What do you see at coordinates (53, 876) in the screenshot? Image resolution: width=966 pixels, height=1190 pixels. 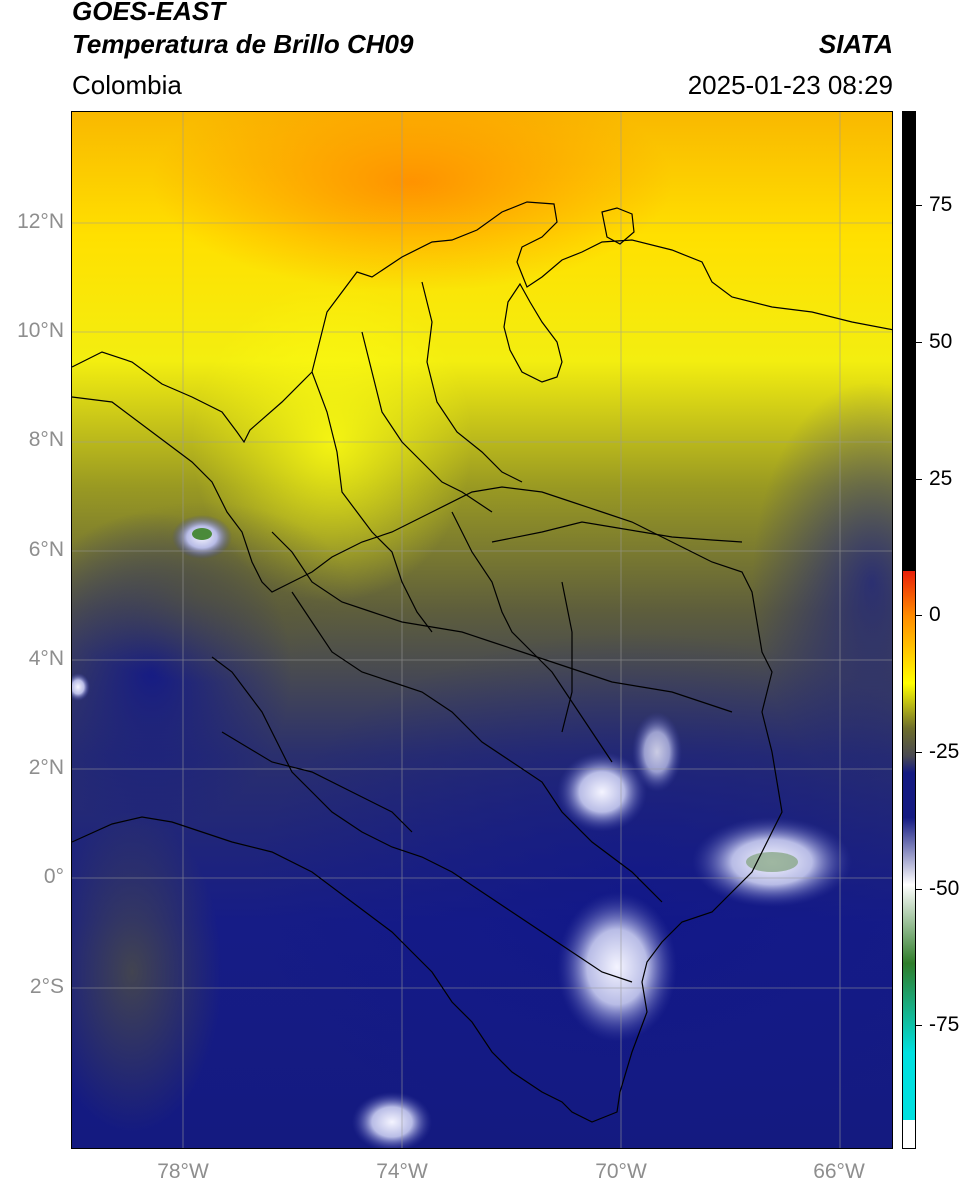 I see `lat-label-0: 0°` at bounding box center [53, 876].